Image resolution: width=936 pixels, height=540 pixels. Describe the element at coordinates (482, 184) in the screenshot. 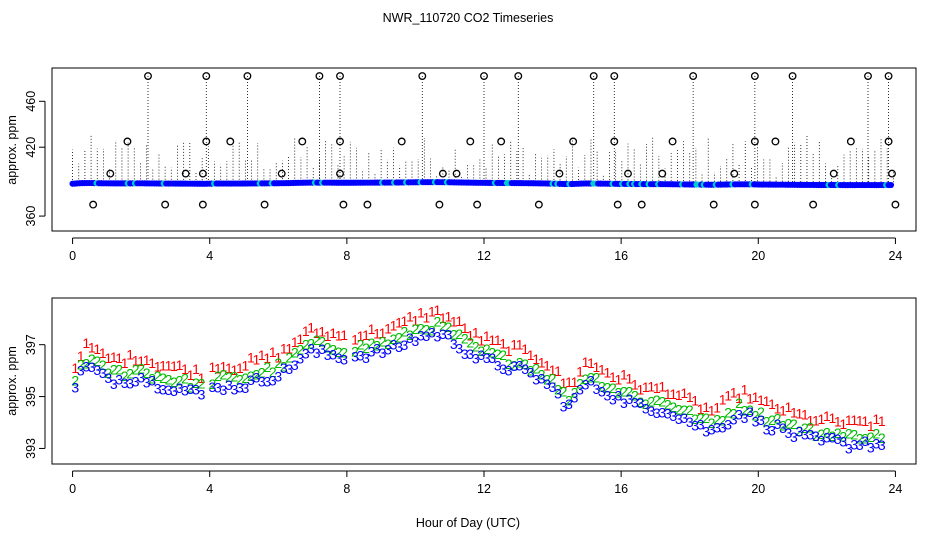

I see `top-main-points` at that location.